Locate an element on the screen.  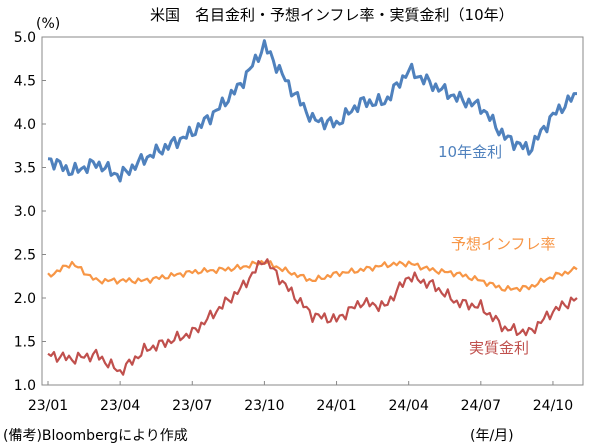
x-tick-label: 23/07 is located at coordinates (192, 406).